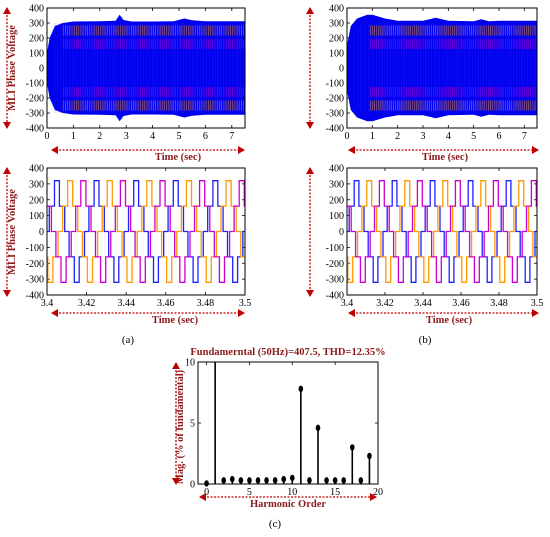 The height and width of the screenshot is (537, 550). I want to click on xtick-label: 3.48, so click(499, 303).